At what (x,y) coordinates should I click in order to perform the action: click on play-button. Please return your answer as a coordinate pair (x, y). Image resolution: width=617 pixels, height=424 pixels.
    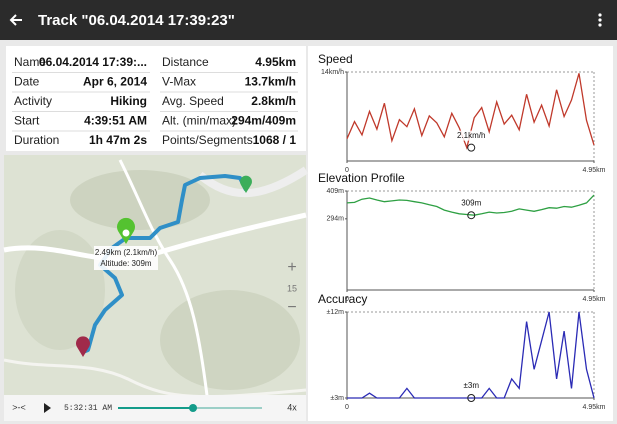
    Looking at the image, I should click on (47, 408).